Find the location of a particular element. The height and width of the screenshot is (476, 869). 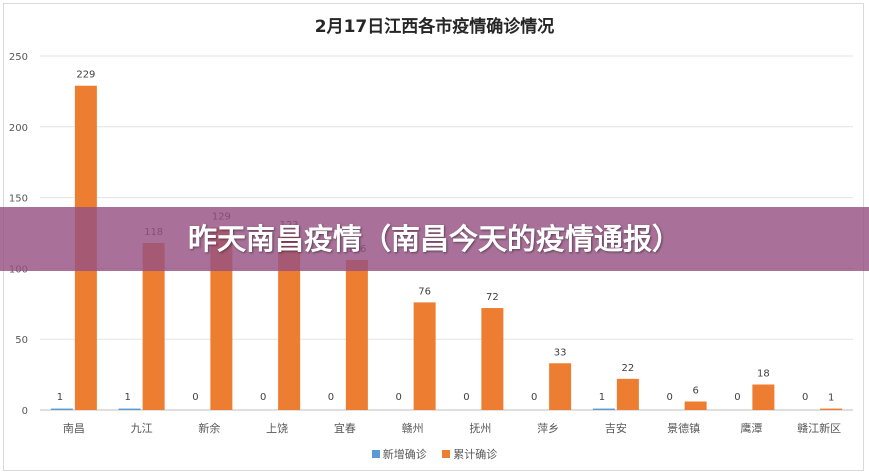

y-tick-label: 250 is located at coordinates (18, 57).